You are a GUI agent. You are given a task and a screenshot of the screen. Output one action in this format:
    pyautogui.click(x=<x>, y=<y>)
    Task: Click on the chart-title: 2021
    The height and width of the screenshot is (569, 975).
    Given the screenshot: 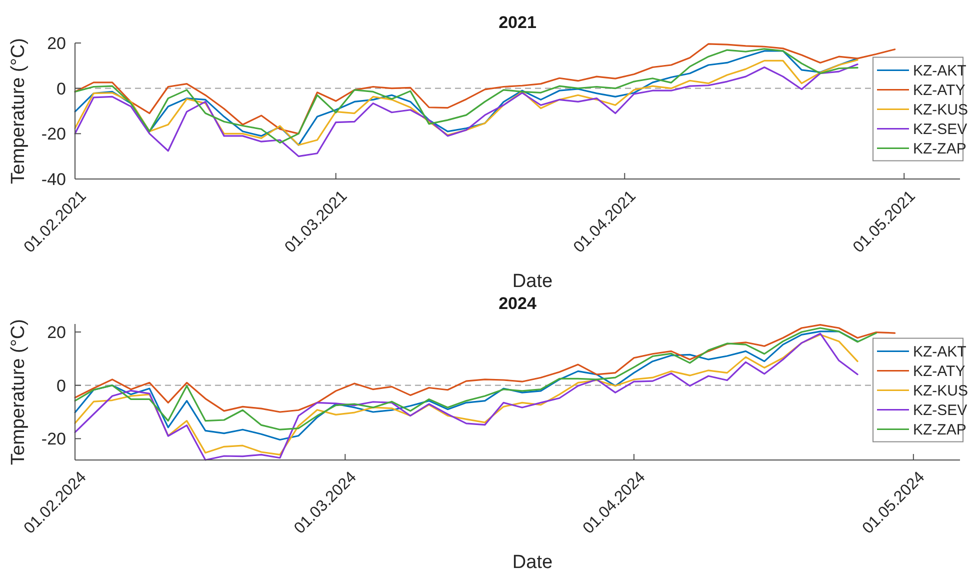 What is the action you would take?
    pyautogui.click(x=517, y=22)
    